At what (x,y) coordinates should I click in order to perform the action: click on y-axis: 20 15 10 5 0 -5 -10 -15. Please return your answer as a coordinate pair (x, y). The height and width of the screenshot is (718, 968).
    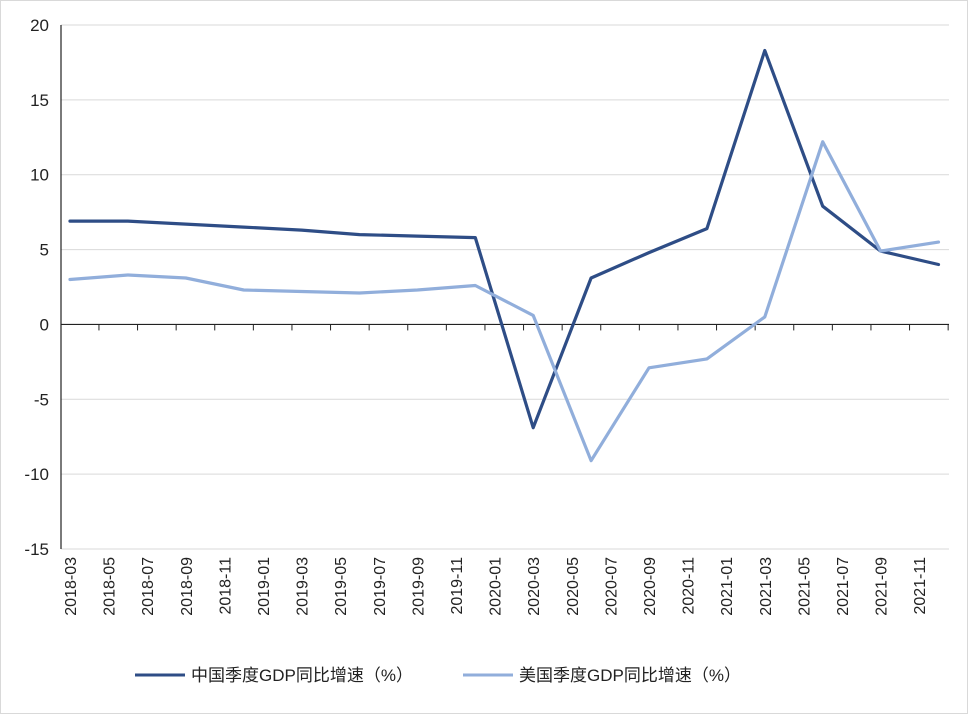
    Looking at the image, I should click on (43, 287).